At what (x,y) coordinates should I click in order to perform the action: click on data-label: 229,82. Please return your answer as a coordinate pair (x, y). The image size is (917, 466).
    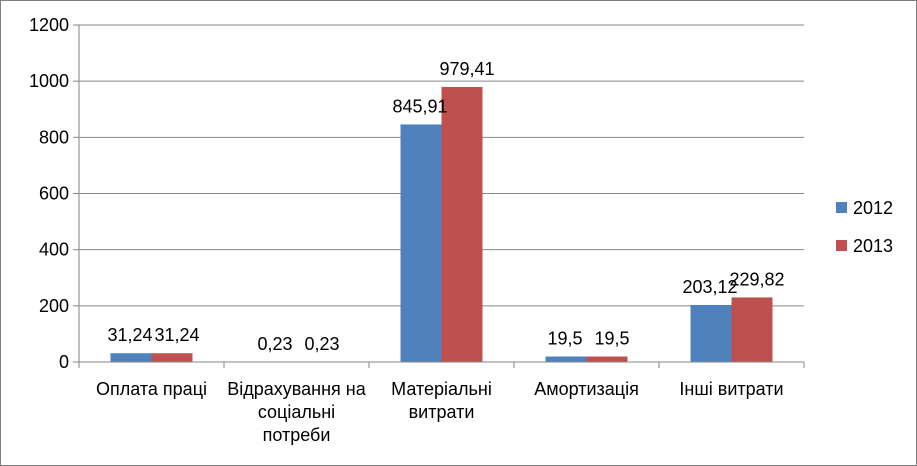
    Looking at the image, I should click on (756, 279).